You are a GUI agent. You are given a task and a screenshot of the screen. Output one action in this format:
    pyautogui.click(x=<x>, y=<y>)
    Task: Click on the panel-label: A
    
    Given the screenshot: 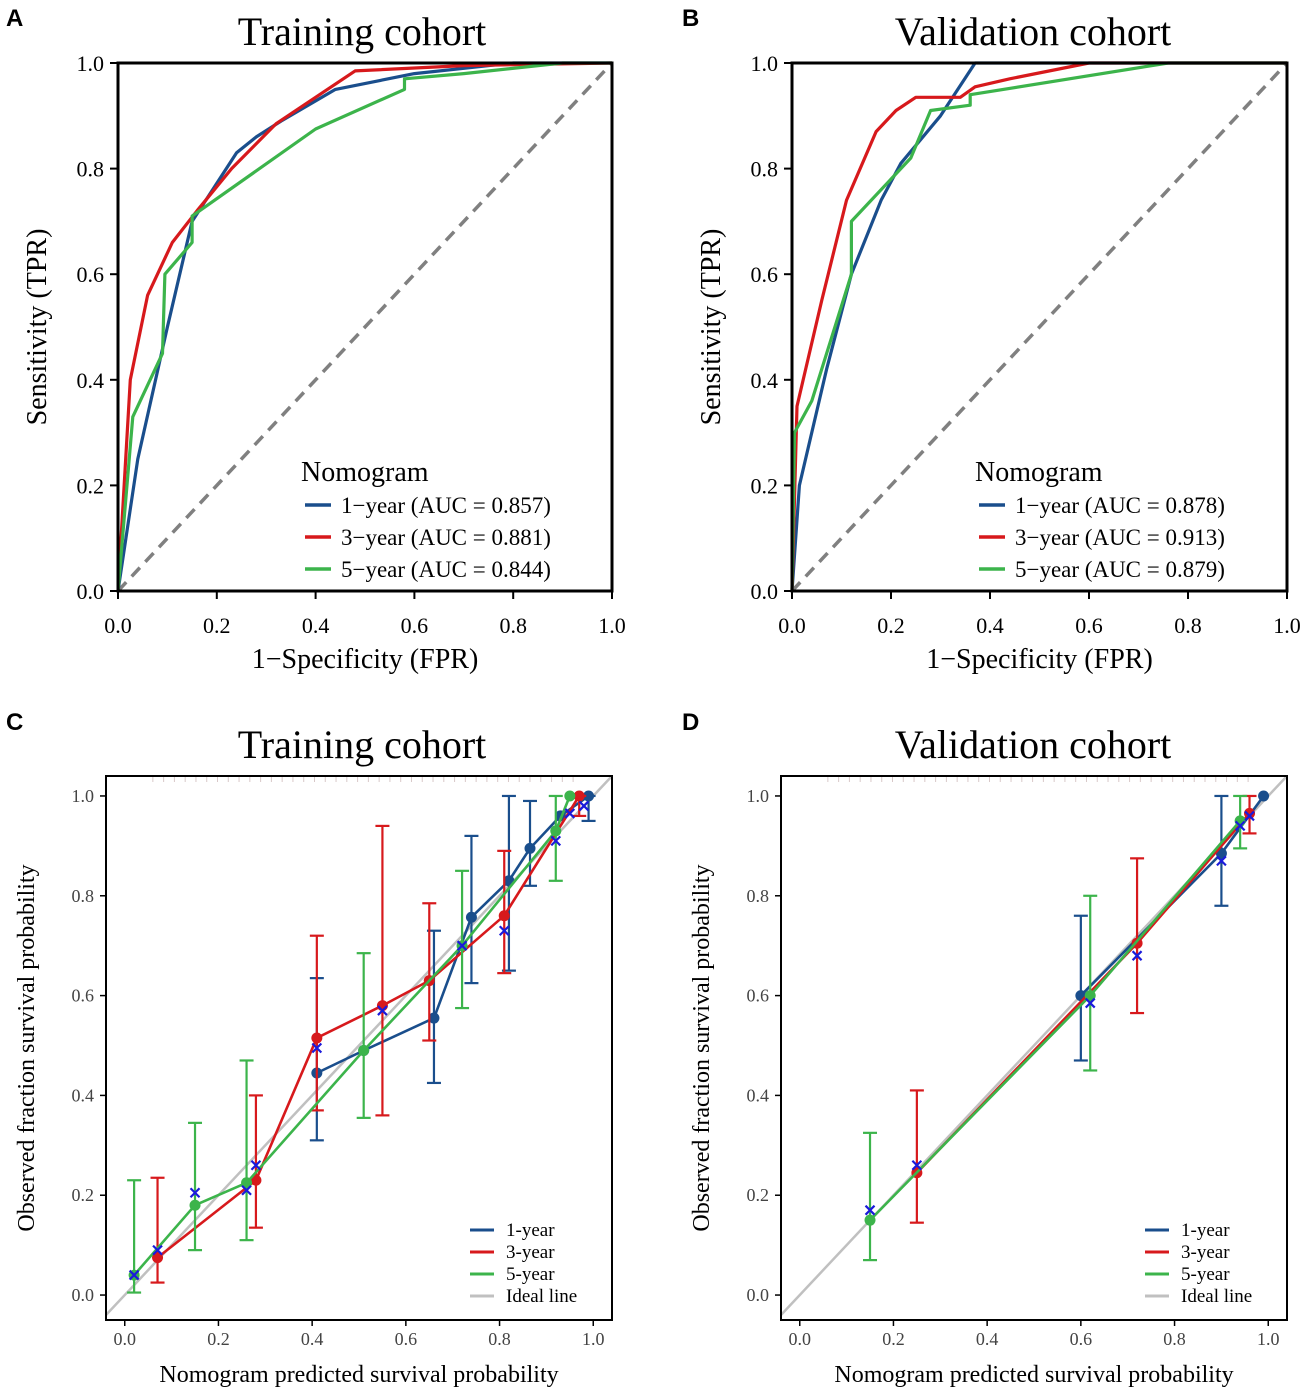 What is the action you would take?
    pyautogui.click(x=14, y=18)
    